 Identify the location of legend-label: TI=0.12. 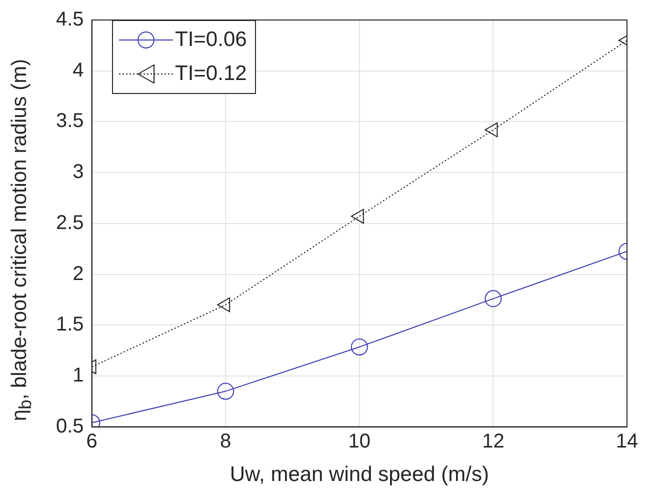
(211, 74).